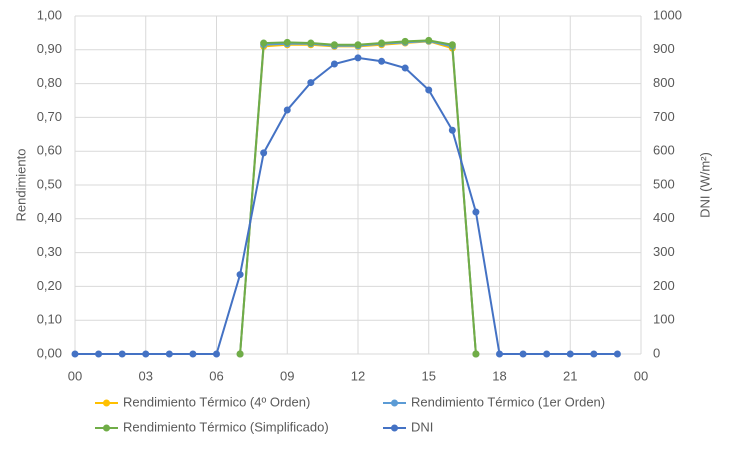 The height and width of the screenshot is (455, 729). I want to click on y2-tick-label: 300, so click(664, 251).